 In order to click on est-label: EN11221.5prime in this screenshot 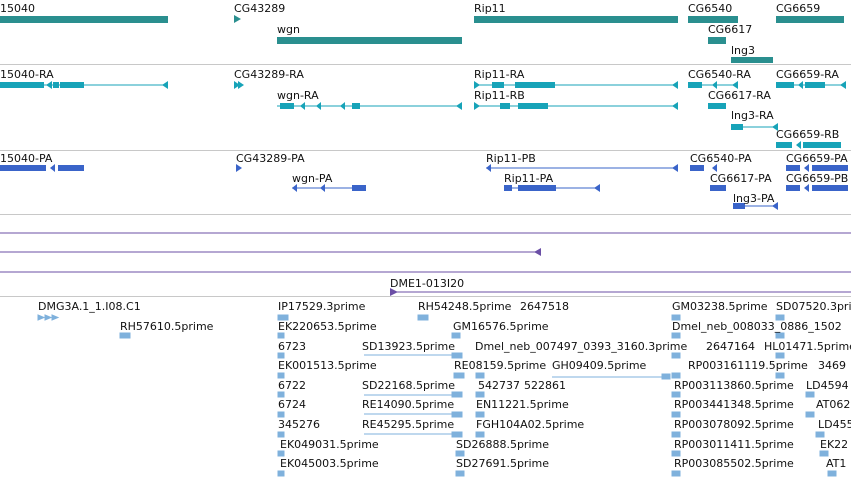, I will do `click(522, 404)`.